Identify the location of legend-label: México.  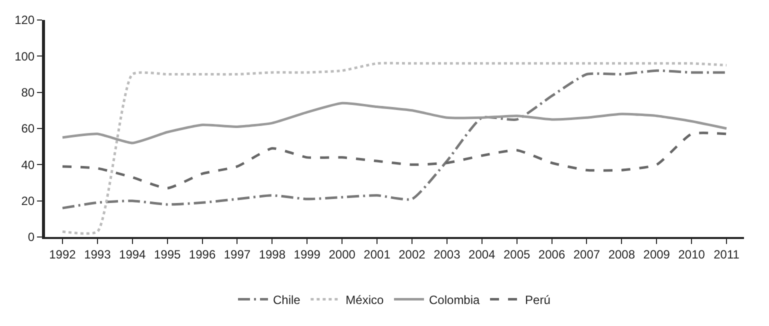
(365, 299).